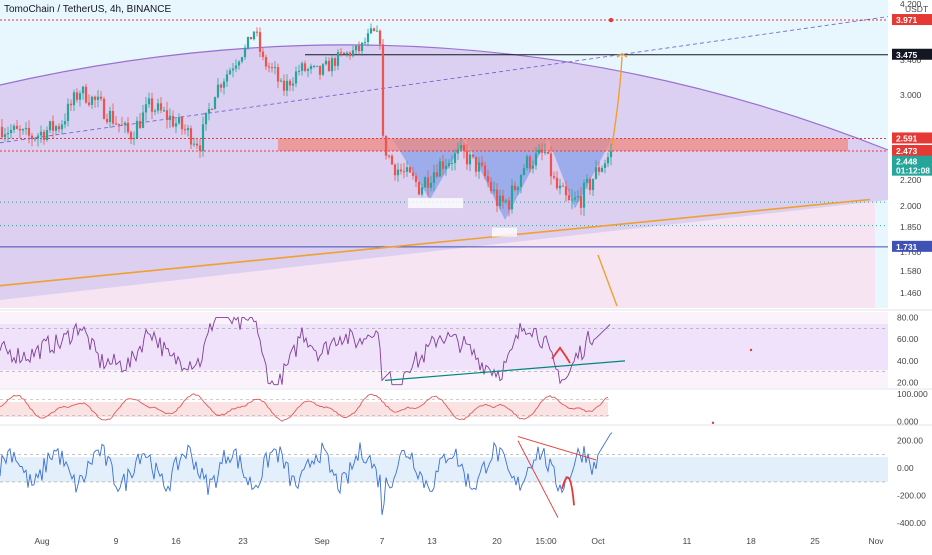 The height and width of the screenshot is (555, 932). Describe the element at coordinates (611, 20) in the screenshot. I see `alert-marker` at that location.